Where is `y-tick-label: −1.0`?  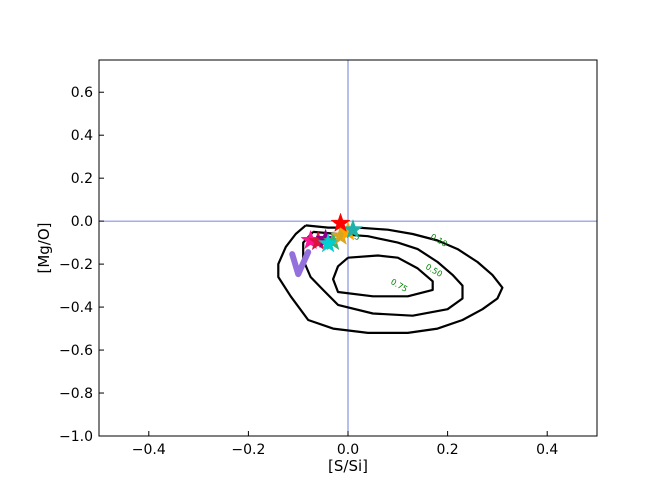 y-tick-label: −1.0 is located at coordinates (76, 437).